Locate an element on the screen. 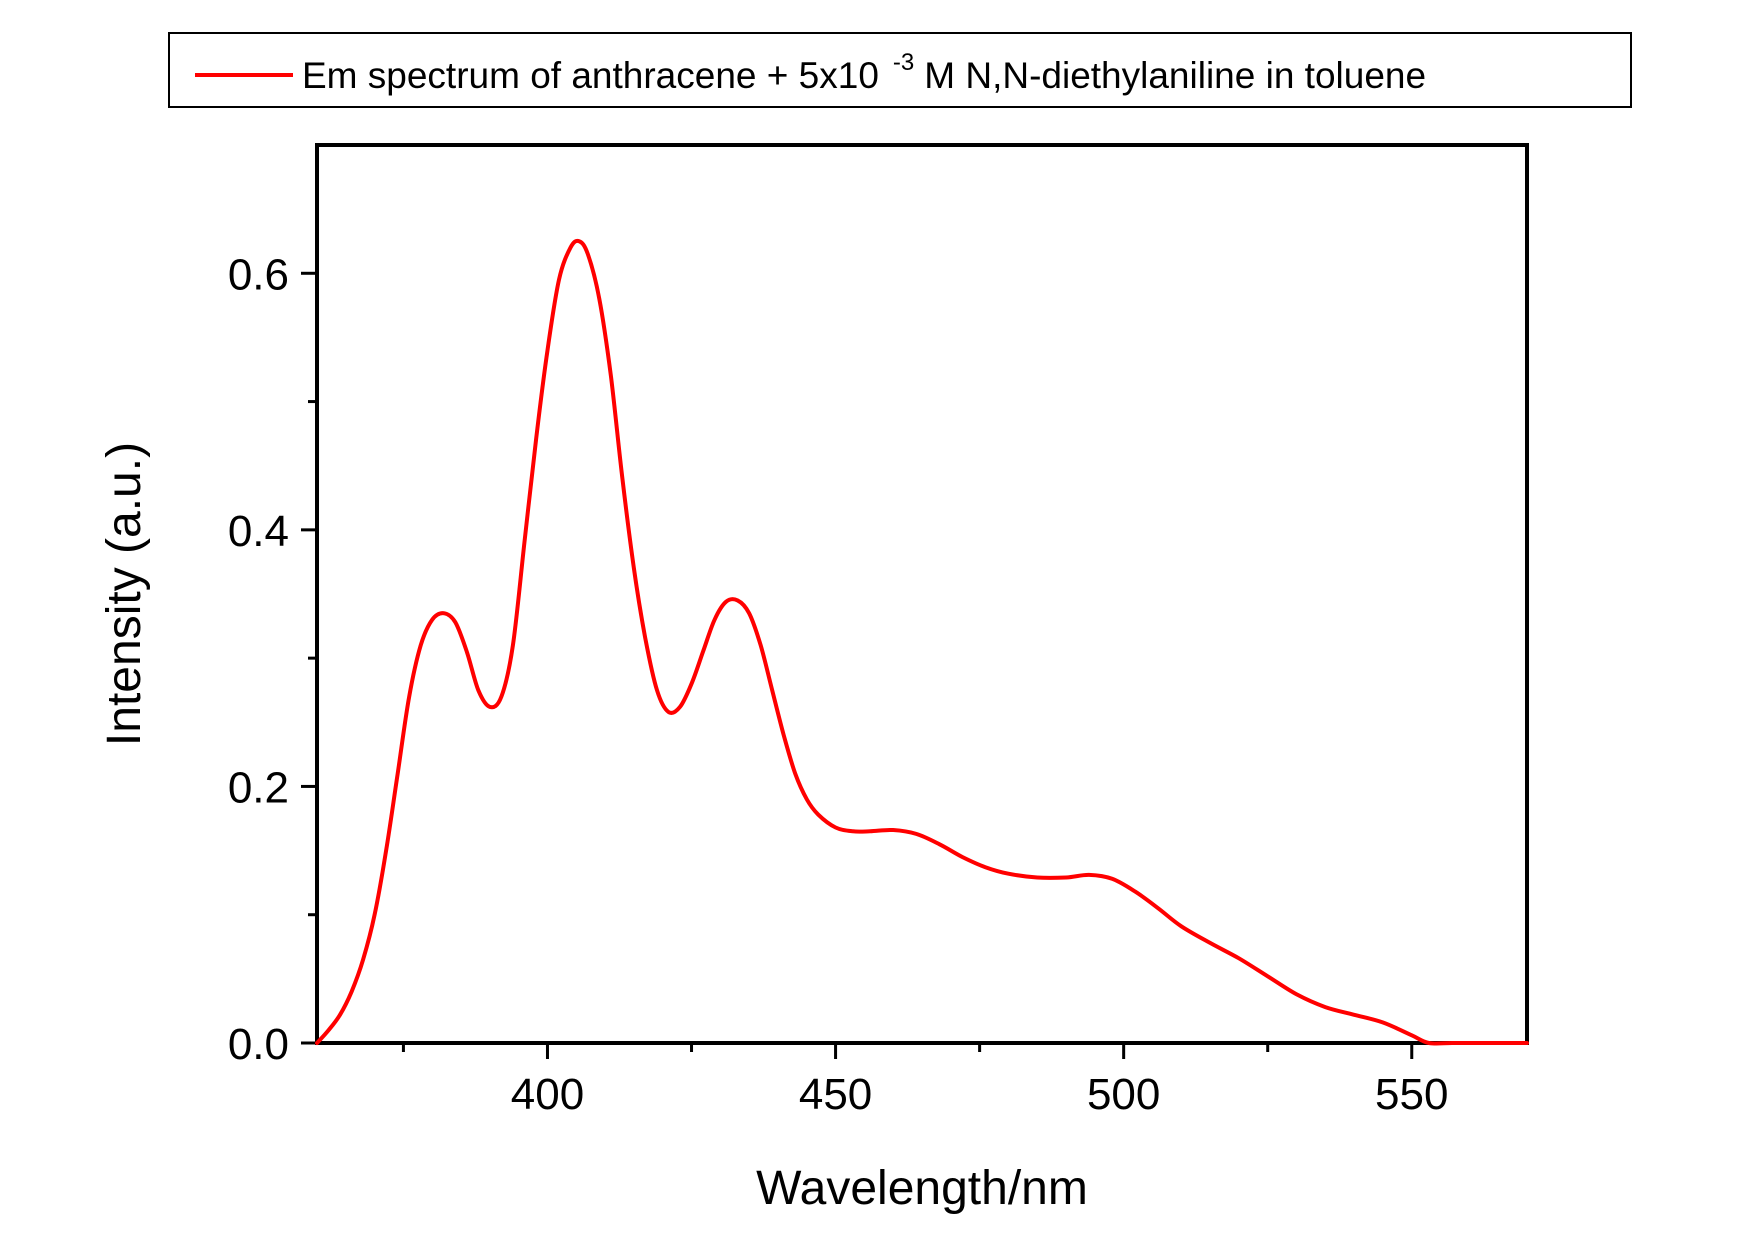 The width and height of the screenshot is (1754, 1239). y-tick-label: 0.4 is located at coordinates (258, 531).